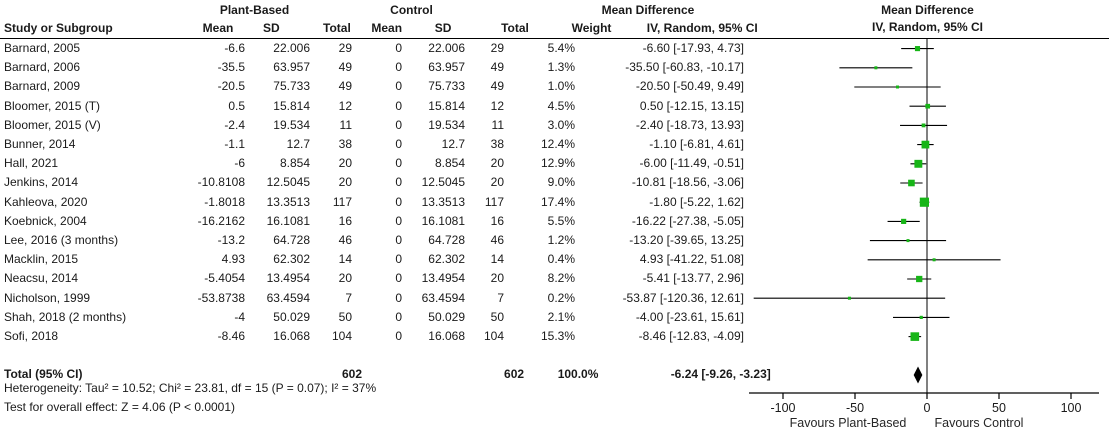  What do you see at coordinates (40, 144) in the screenshot?
I see `study-name: Bunner, 2014` at bounding box center [40, 144].